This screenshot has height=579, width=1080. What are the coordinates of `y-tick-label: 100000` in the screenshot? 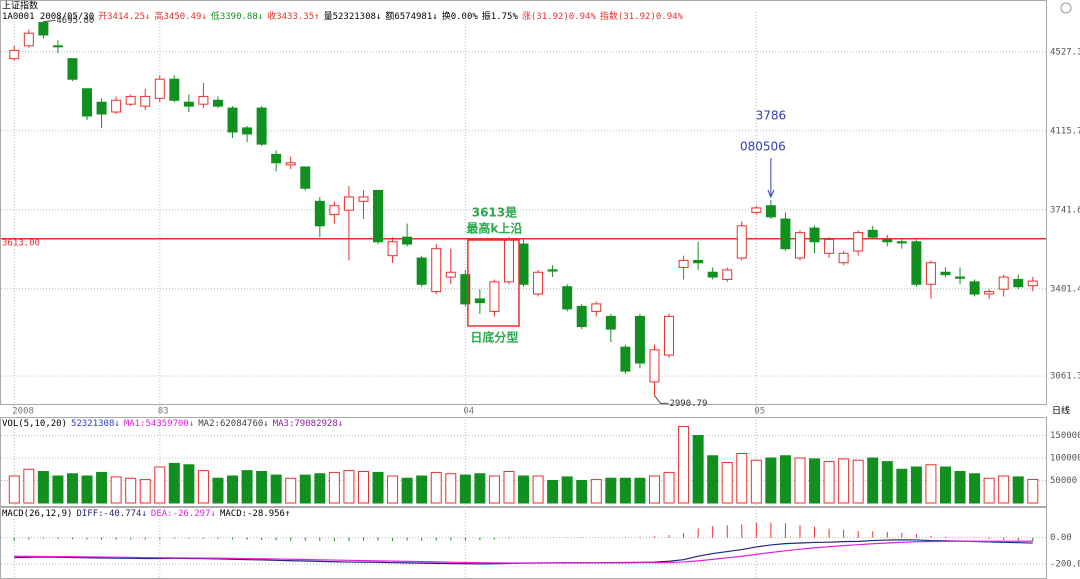 It's located at (1065, 459).